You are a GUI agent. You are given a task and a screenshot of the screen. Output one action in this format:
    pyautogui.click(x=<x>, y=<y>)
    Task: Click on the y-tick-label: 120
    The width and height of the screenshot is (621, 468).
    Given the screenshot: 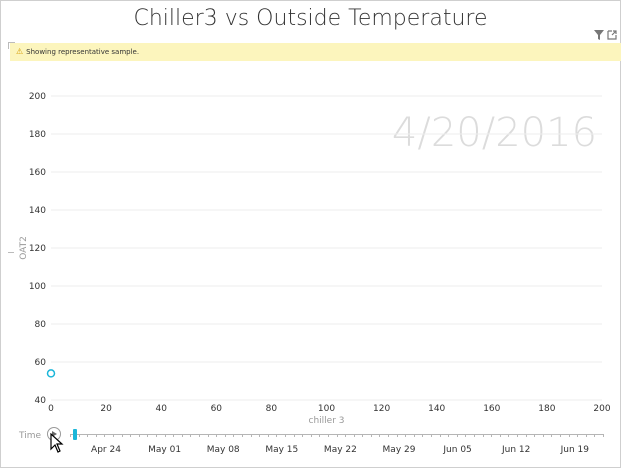 What is the action you would take?
    pyautogui.click(x=37, y=249)
    